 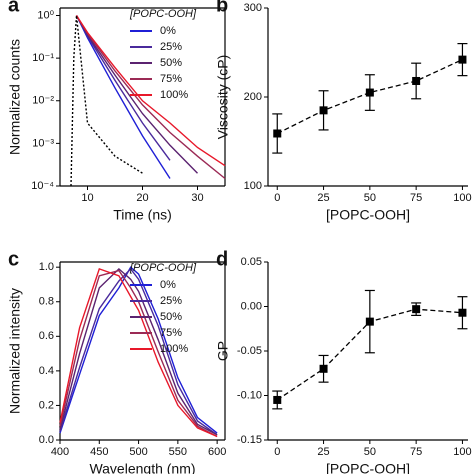 I want to click on y-axis-title: Viscosity (cP), so click(x=223, y=97).